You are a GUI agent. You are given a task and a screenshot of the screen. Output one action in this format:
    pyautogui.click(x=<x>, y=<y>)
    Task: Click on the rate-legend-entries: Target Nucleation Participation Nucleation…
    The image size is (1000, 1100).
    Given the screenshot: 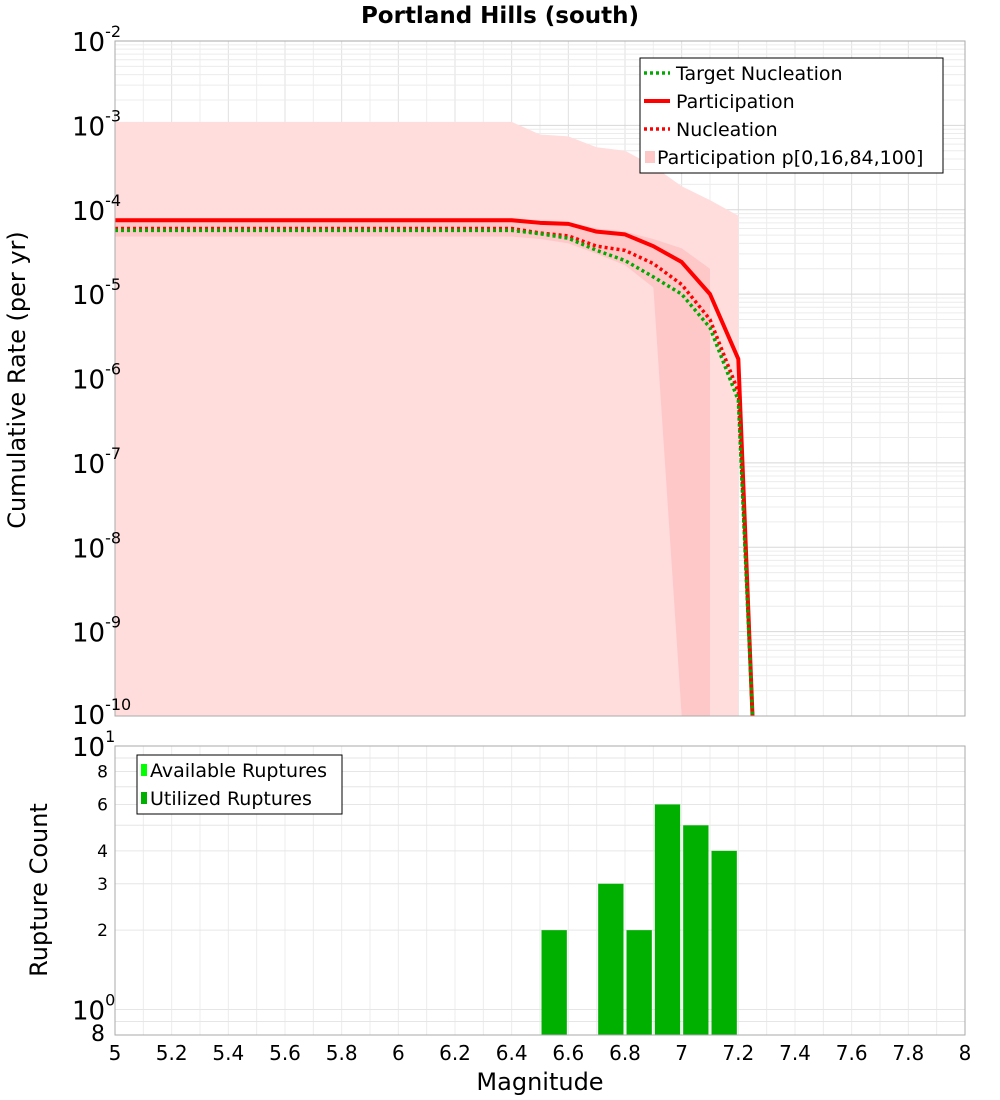 What is the action you would take?
    pyautogui.click(x=783, y=116)
    